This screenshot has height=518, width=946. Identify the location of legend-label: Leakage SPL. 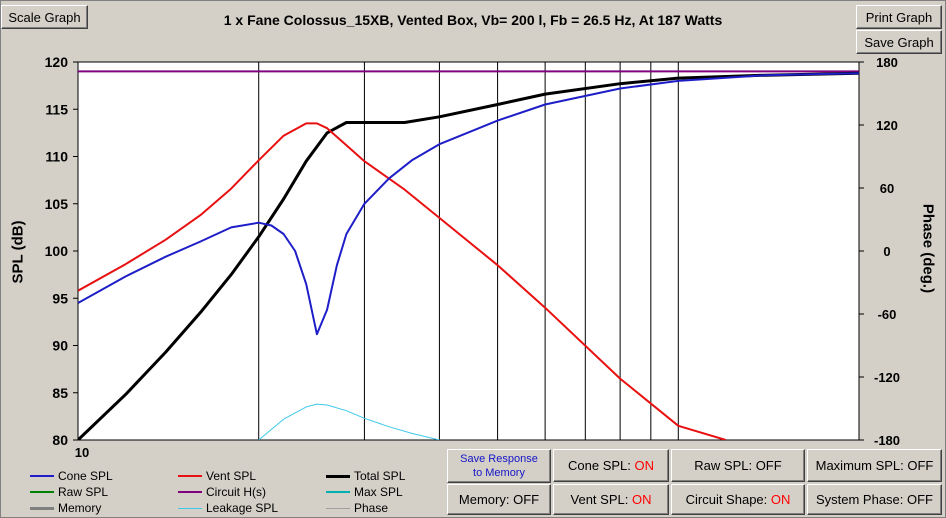
(242, 508).